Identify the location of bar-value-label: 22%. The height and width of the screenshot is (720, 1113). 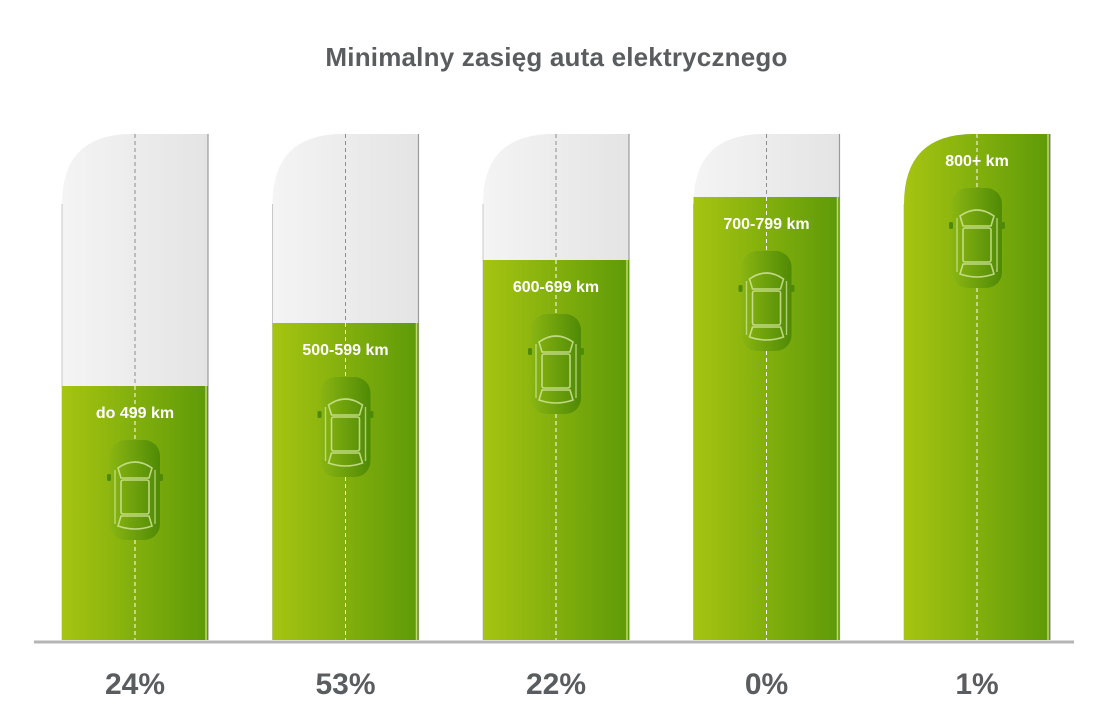
(556, 684).